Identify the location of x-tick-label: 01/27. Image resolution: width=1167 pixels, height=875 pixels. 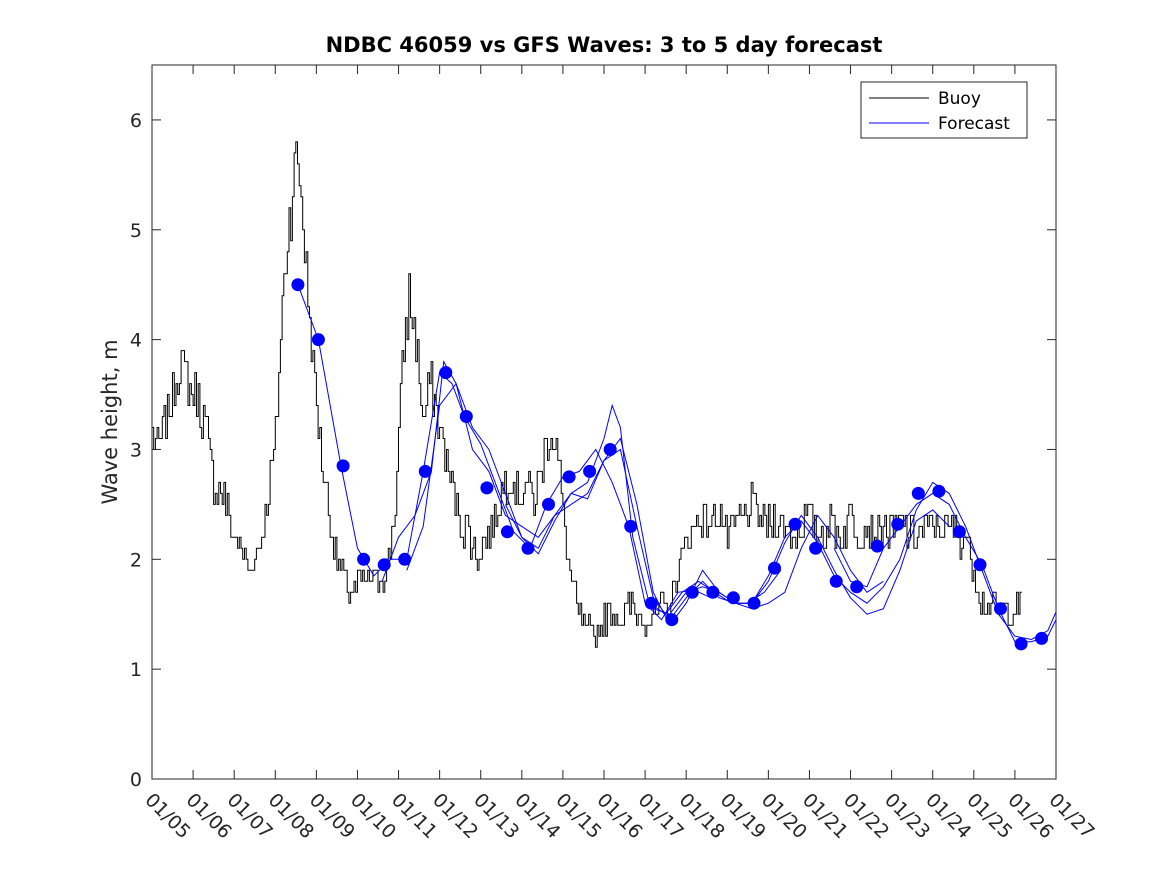
(1071, 816).